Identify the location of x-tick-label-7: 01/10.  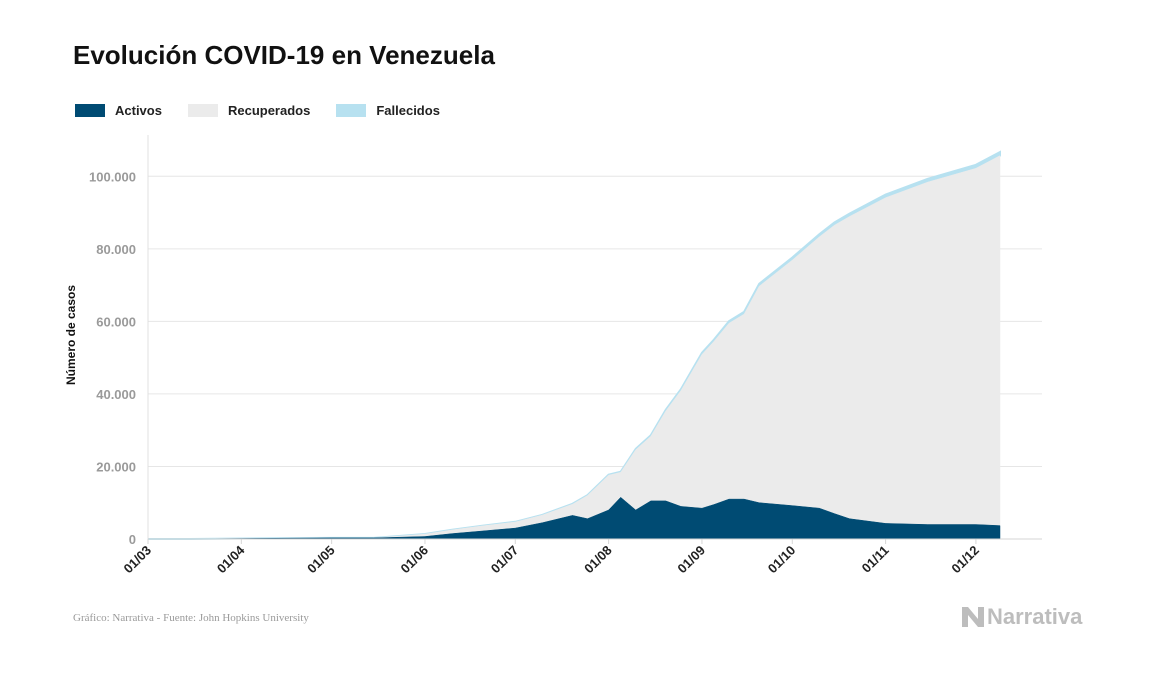
(782, 560).